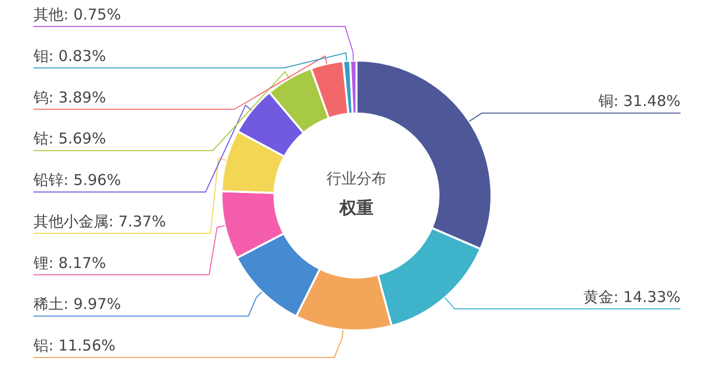  Describe the element at coordinates (74, 345) in the screenshot. I see `slice-label: 铝: 11.56%` at that location.